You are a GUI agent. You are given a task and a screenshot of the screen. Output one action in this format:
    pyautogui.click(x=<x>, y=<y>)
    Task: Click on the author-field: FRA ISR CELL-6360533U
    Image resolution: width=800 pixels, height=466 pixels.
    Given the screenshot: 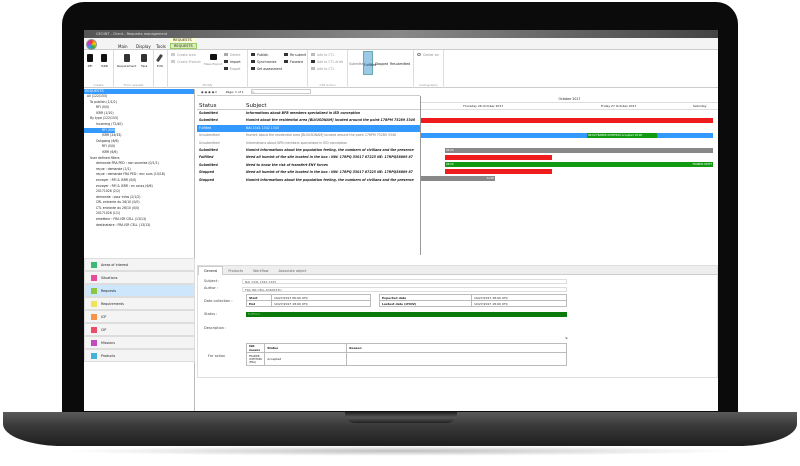 What is the action you would take?
    pyautogui.click(x=404, y=289)
    